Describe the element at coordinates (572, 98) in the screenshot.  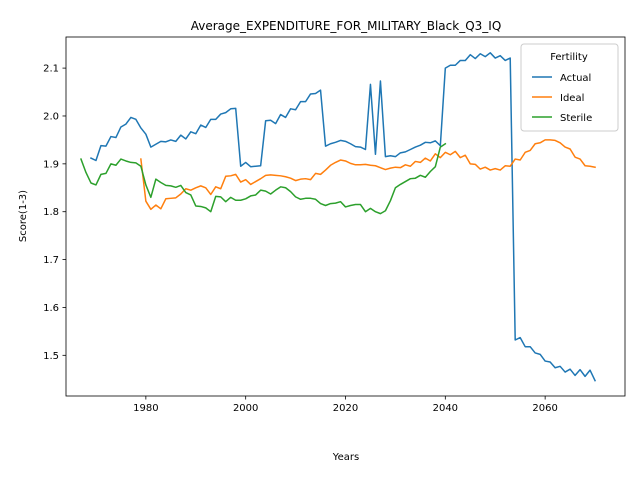
I see `legend-label-ideal: Ideal` at that location.